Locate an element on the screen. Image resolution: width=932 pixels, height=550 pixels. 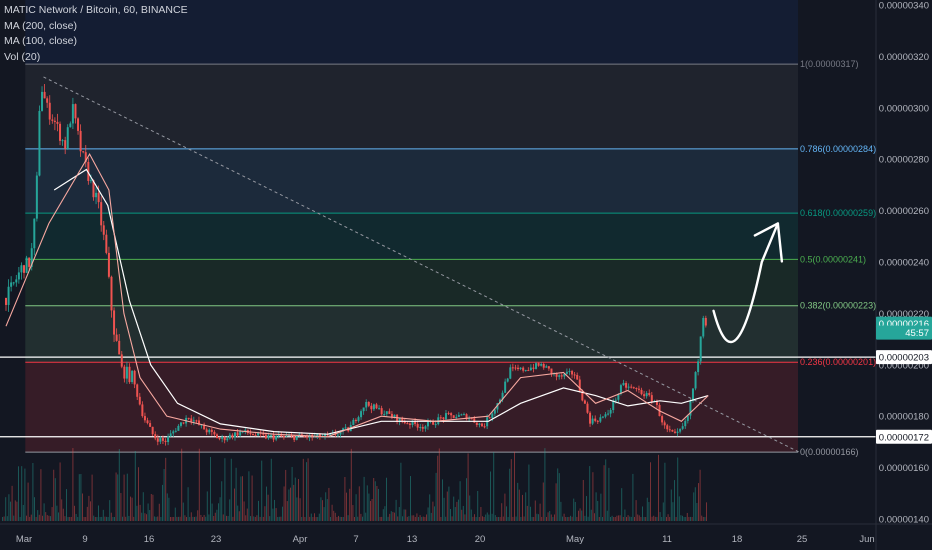
symbol-header: MATIC Network / Bitcoin, 60, BINANCE is located at coordinates (96, 10).